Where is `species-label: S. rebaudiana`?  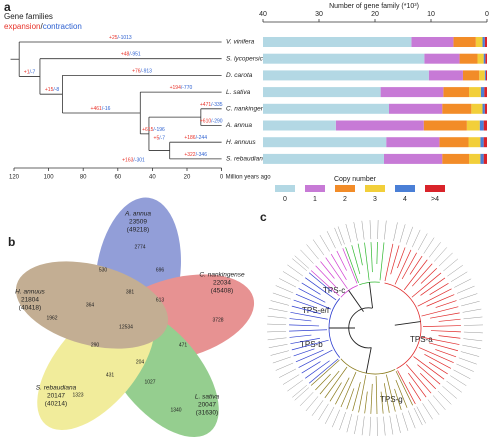 species-label: S. rebaudiana is located at coordinates (246, 159).